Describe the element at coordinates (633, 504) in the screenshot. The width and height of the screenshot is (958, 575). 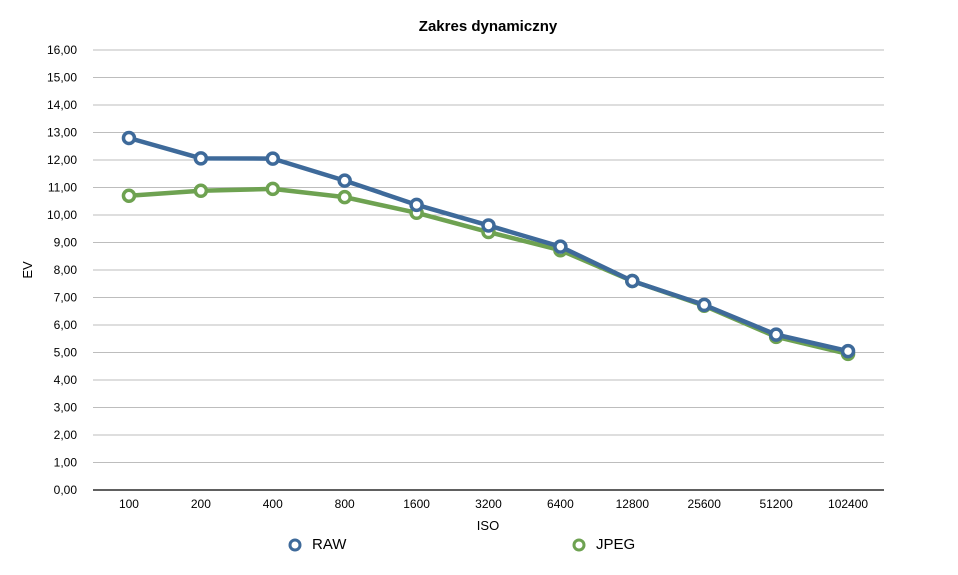
I see `x-tick-label: 12800` at that location.